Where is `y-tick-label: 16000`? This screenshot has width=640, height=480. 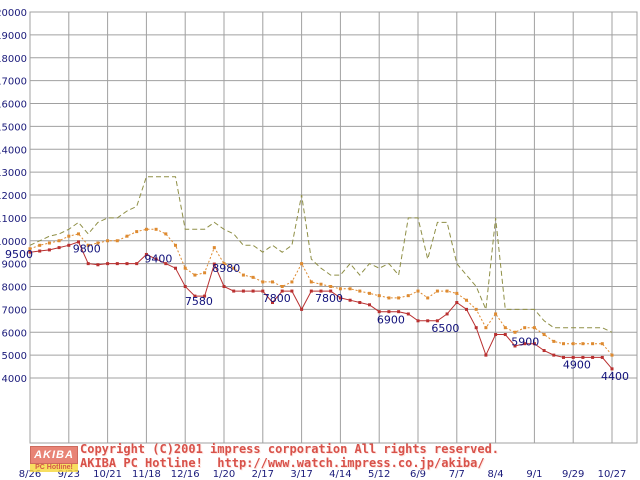
y-tick-label: 16000 is located at coordinates (13, 105).